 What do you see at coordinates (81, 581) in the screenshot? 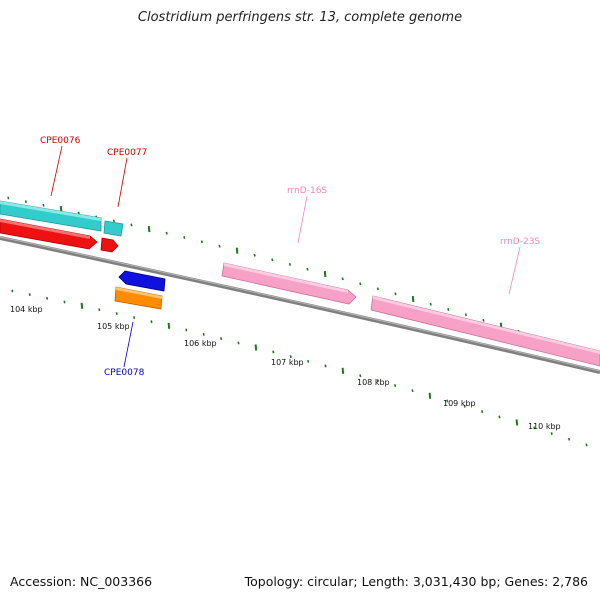
I see `accession-text: Accession: NC_003366` at bounding box center [81, 581].